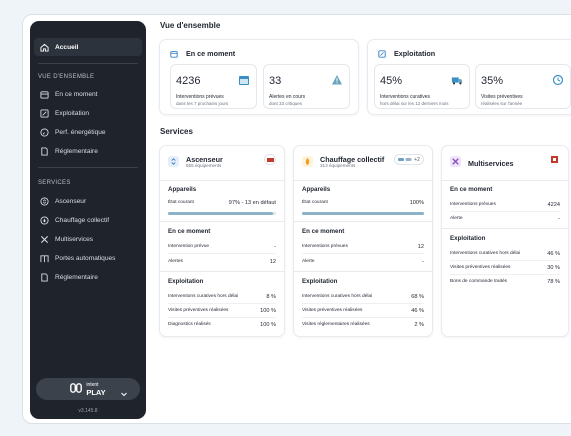 This screenshot has width=571, height=436. What do you see at coordinates (200, 97) in the screenshot?
I see `stat-label: Interventions prévues` at bounding box center [200, 97].